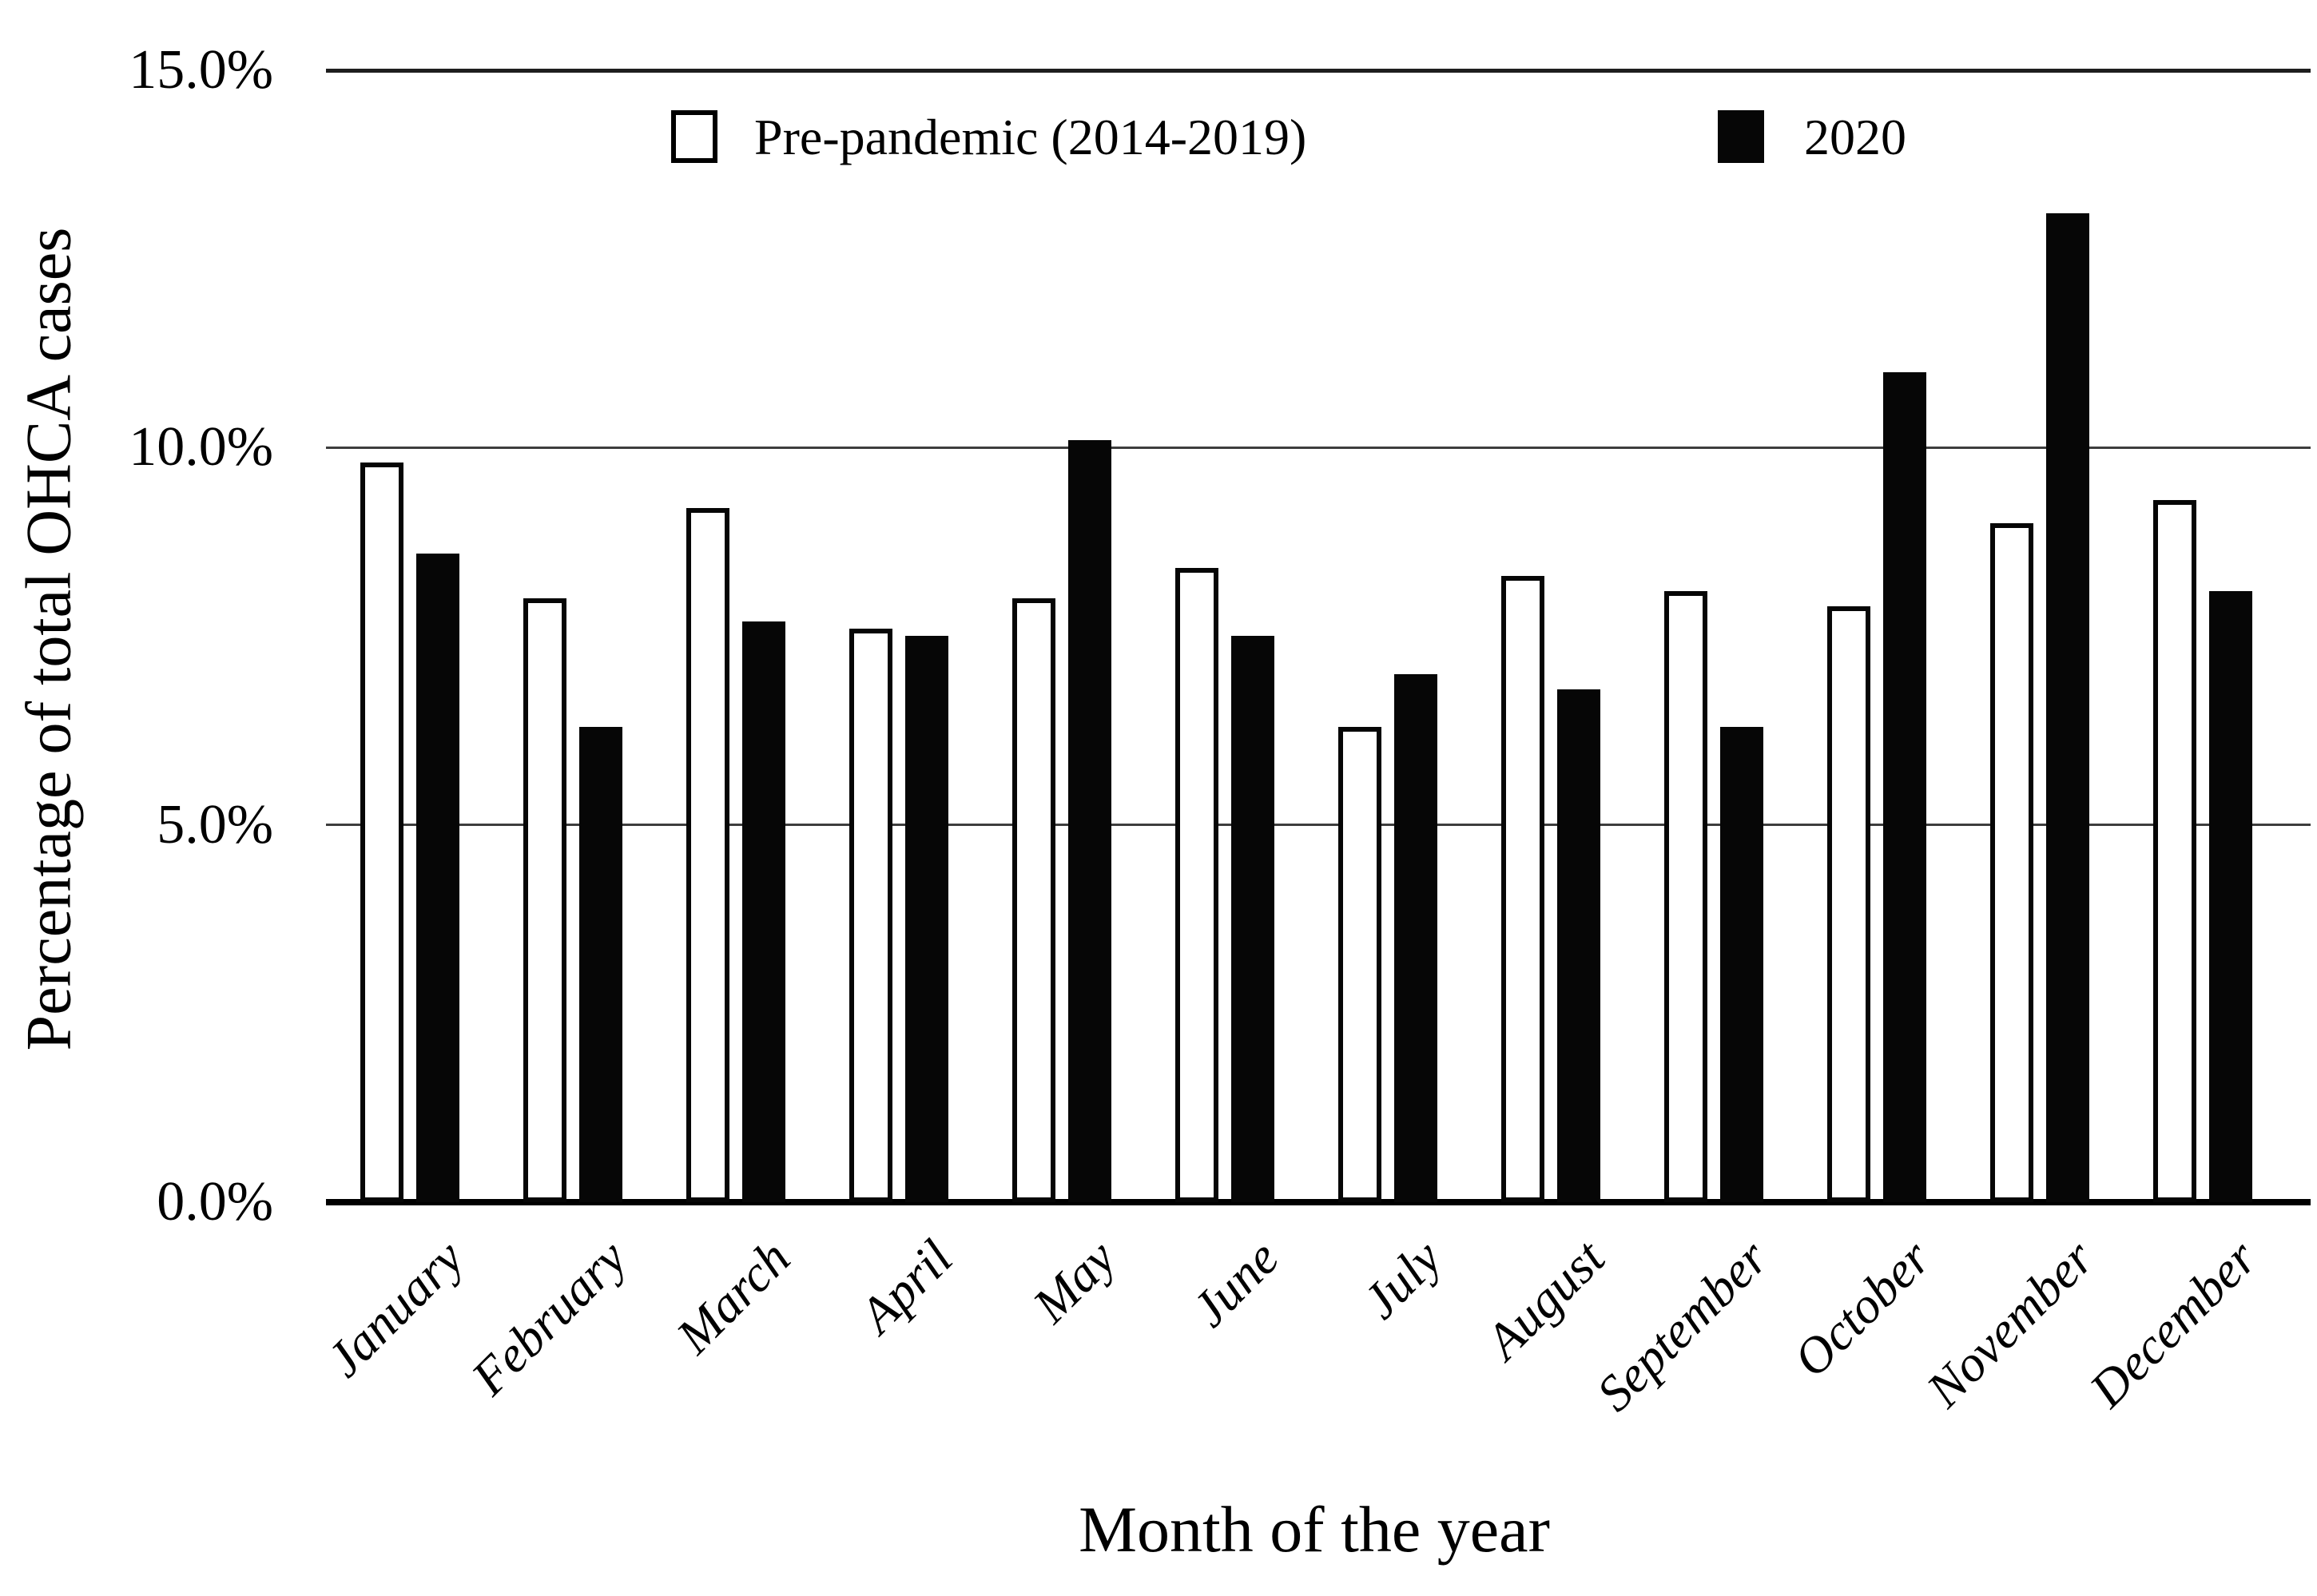  I want to click on bar-pre-pandemic-july, so click(1359, 964).